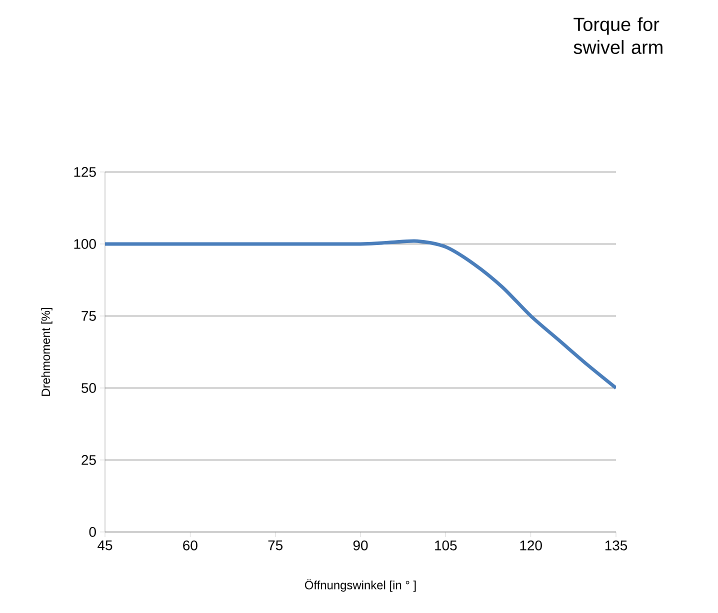 The height and width of the screenshot is (613, 718). I want to click on x-tick-label: 120, so click(531, 545).